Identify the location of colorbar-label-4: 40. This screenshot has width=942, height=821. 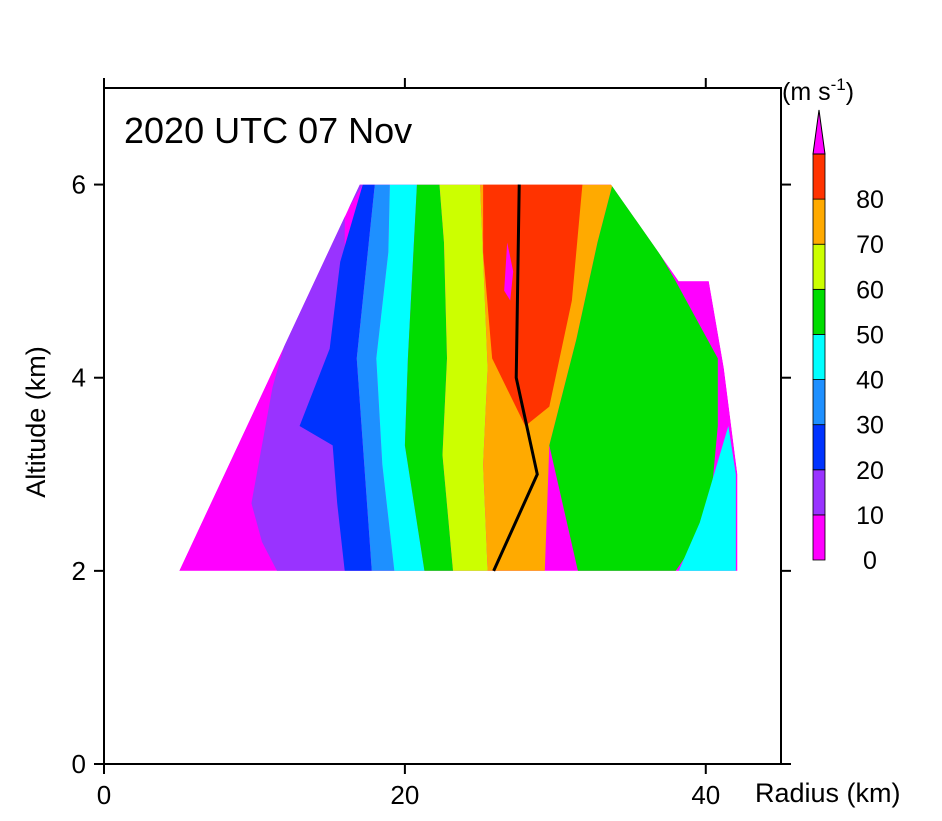
(870, 381).